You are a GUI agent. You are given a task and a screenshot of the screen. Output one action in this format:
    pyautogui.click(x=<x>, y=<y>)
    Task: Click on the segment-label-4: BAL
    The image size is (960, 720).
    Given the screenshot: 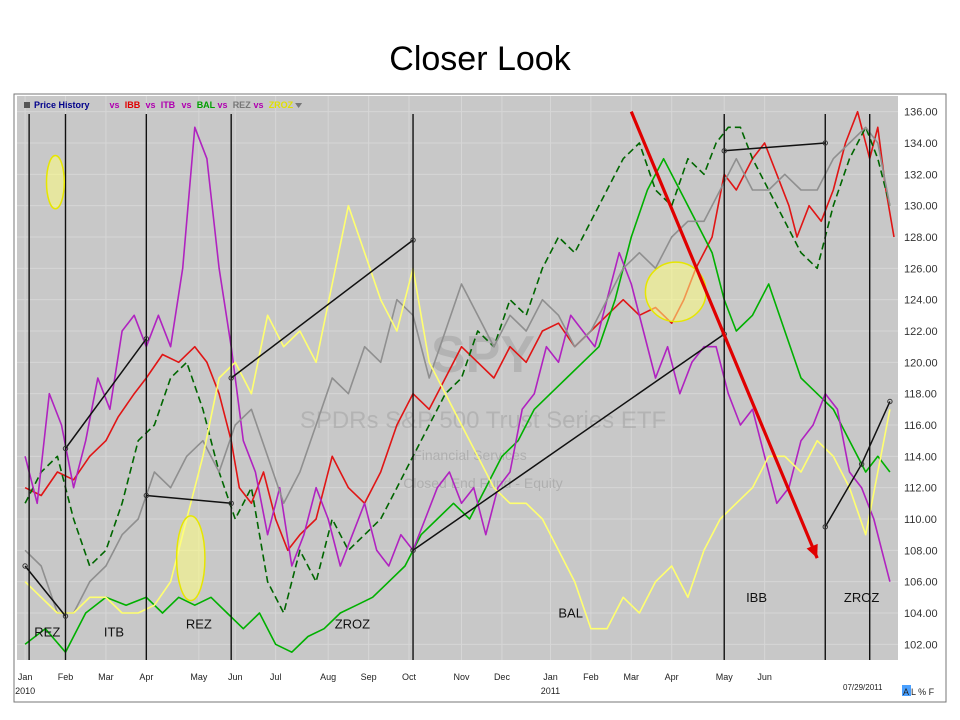 What is the action you would take?
    pyautogui.click(x=570, y=613)
    